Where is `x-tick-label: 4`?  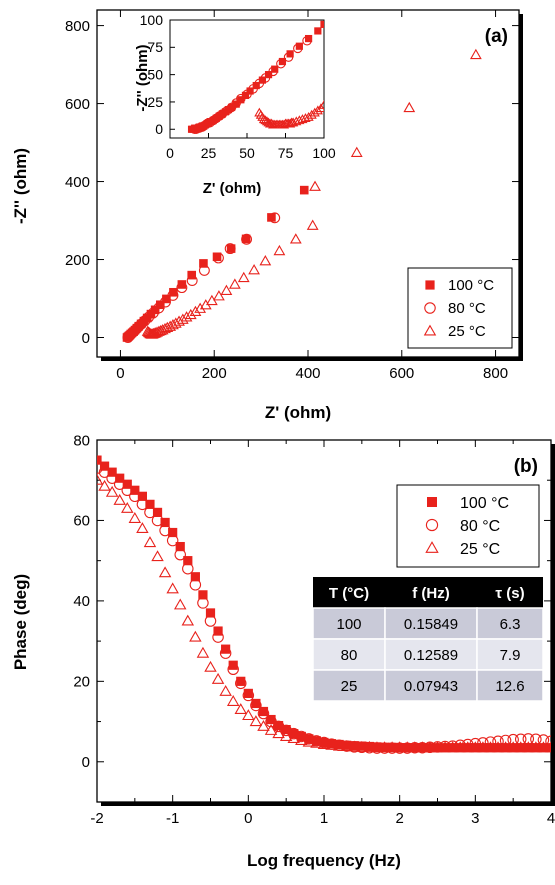 x-tick-label: 4 is located at coordinates (551, 818).